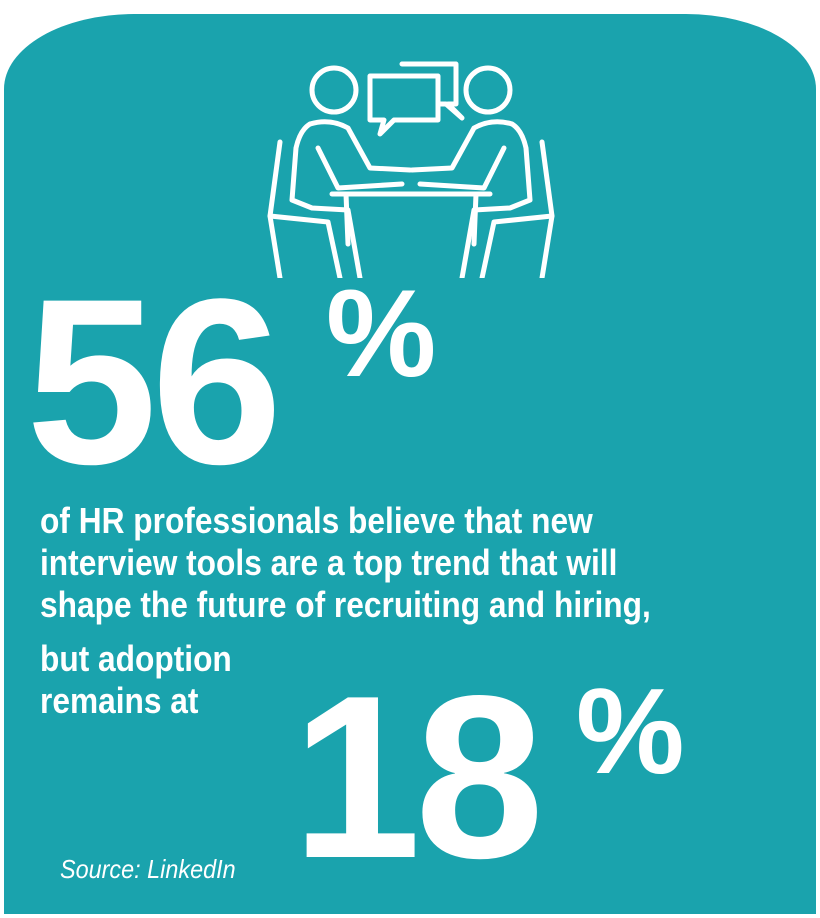  Describe the element at coordinates (154, 382) in the screenshot. I see `stat-primary-value: 56` at that location.